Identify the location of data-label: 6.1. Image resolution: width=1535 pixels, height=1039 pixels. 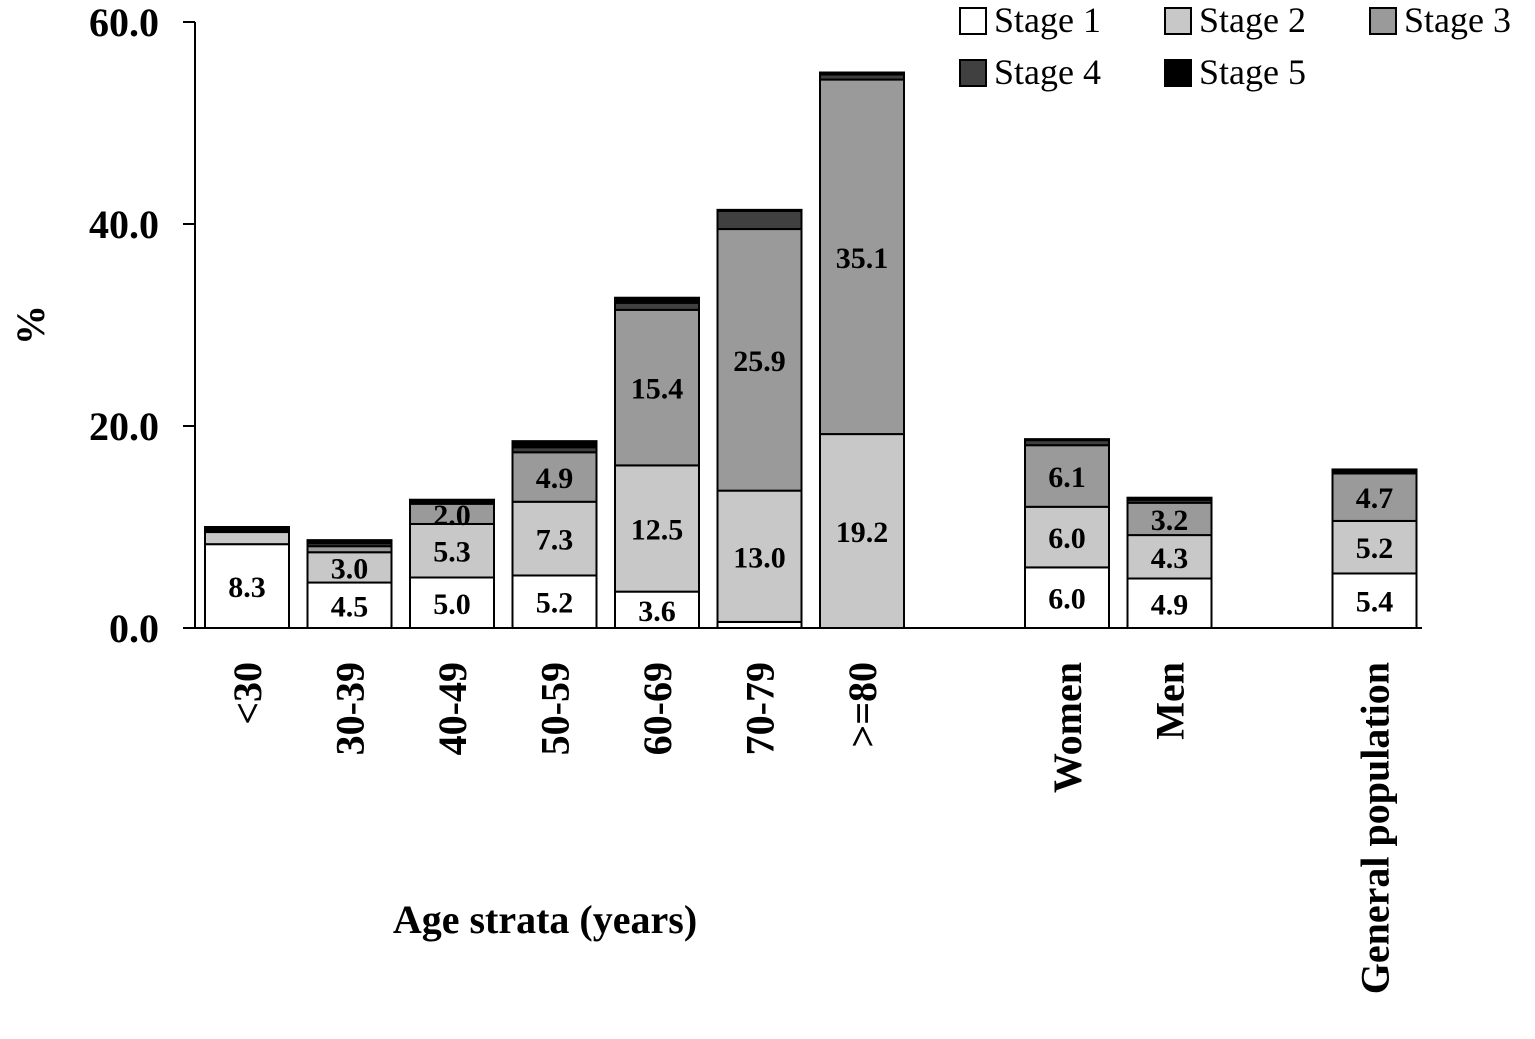
(1067, 477).